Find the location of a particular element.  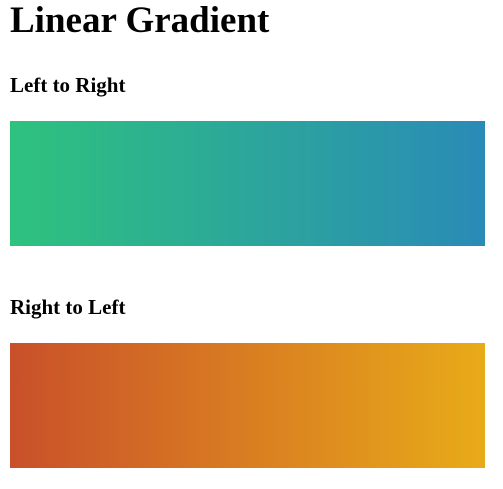

left-to-right-heading: Left to Right is located at coordinates (68, 85).